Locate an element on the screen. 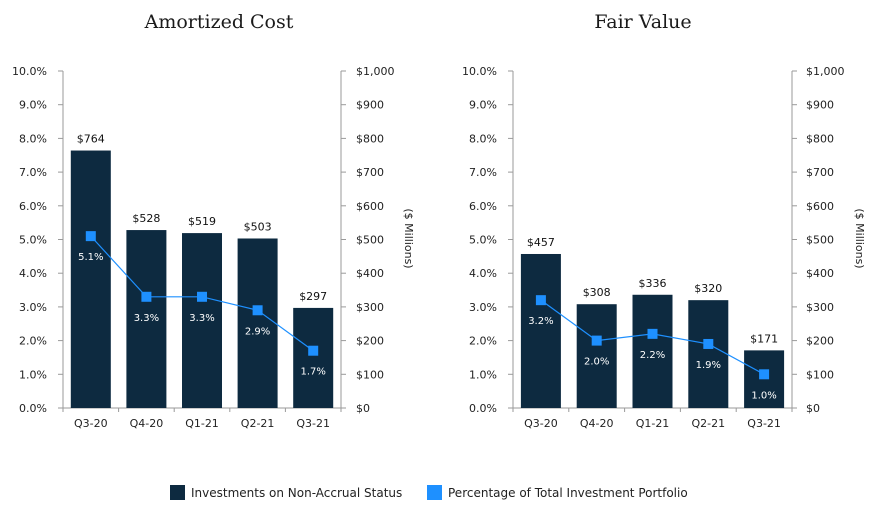 The height and width of the screenshot is (507, 887). percentage-label: 2.9% is located at coordinates (257, 331).